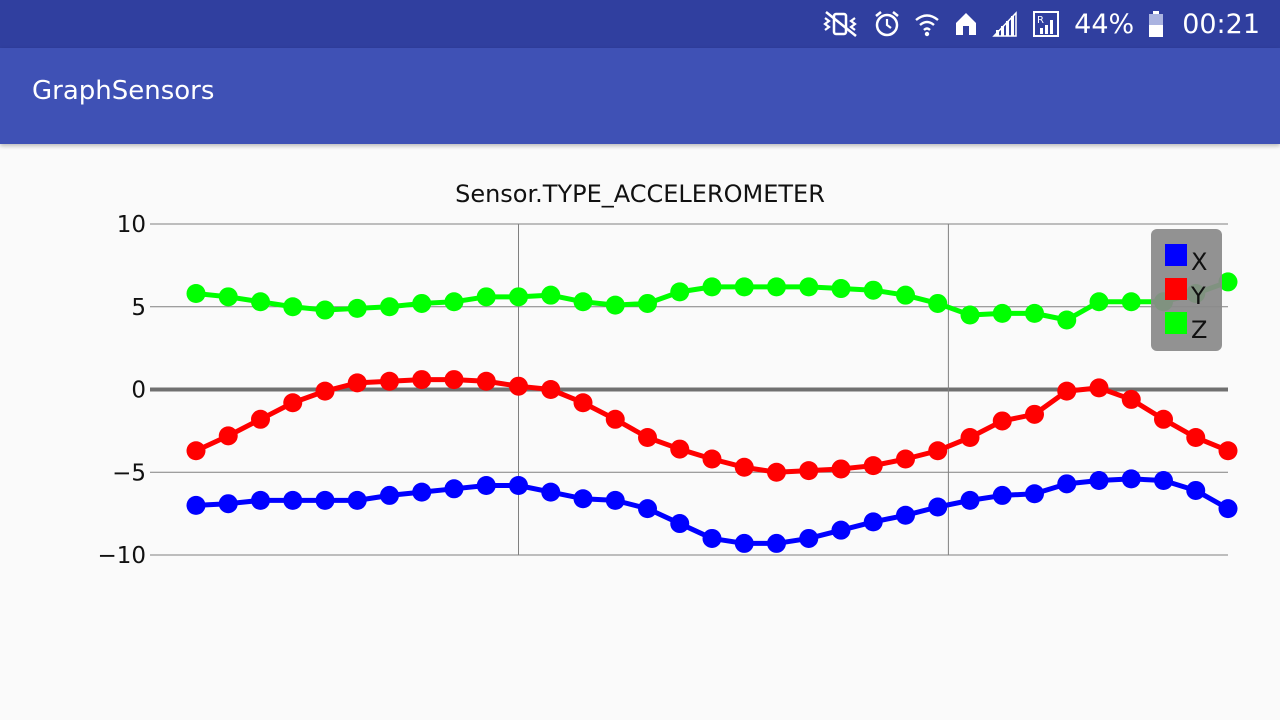 The image size is (1280, 720). Describe the element at coordinates (1221, 24) in the screenshot. I see `clock: 00:21` at that location.